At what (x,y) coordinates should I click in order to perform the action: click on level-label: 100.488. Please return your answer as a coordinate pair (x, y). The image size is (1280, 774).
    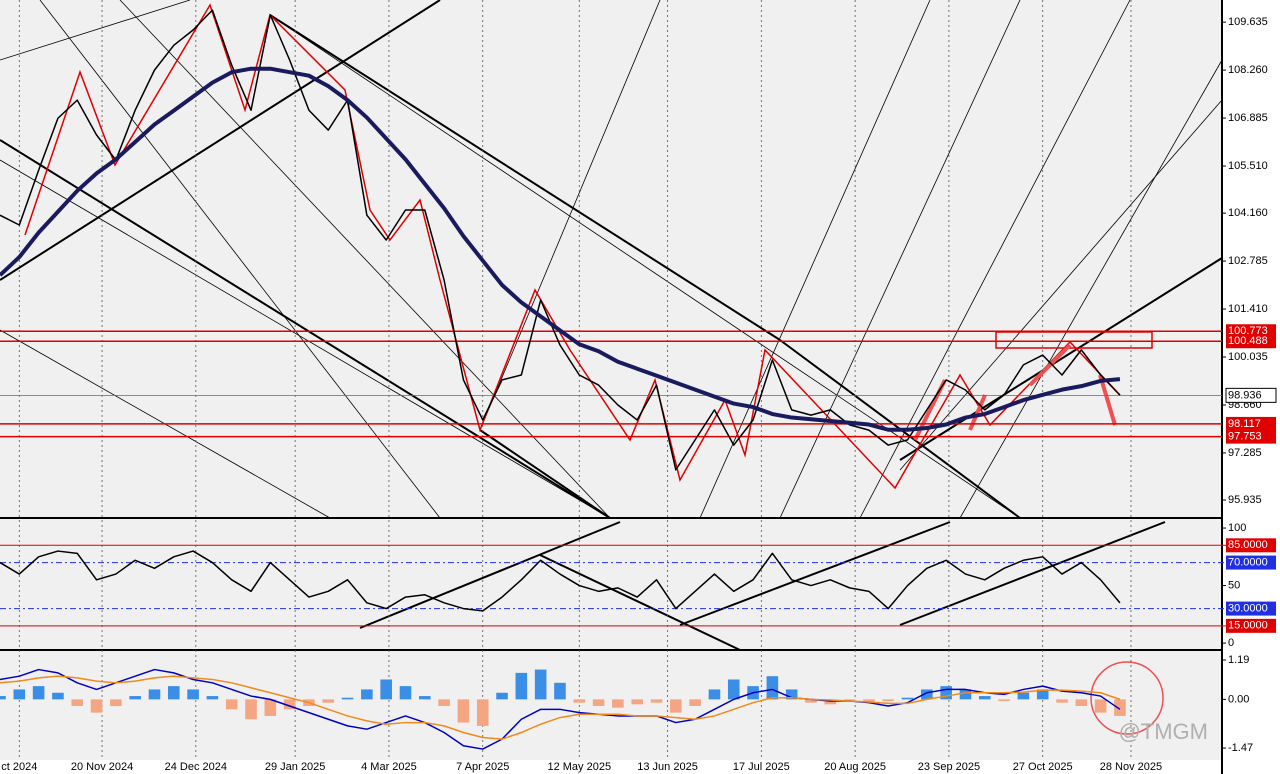
    Looking at the image, I should click on (1248, 341).